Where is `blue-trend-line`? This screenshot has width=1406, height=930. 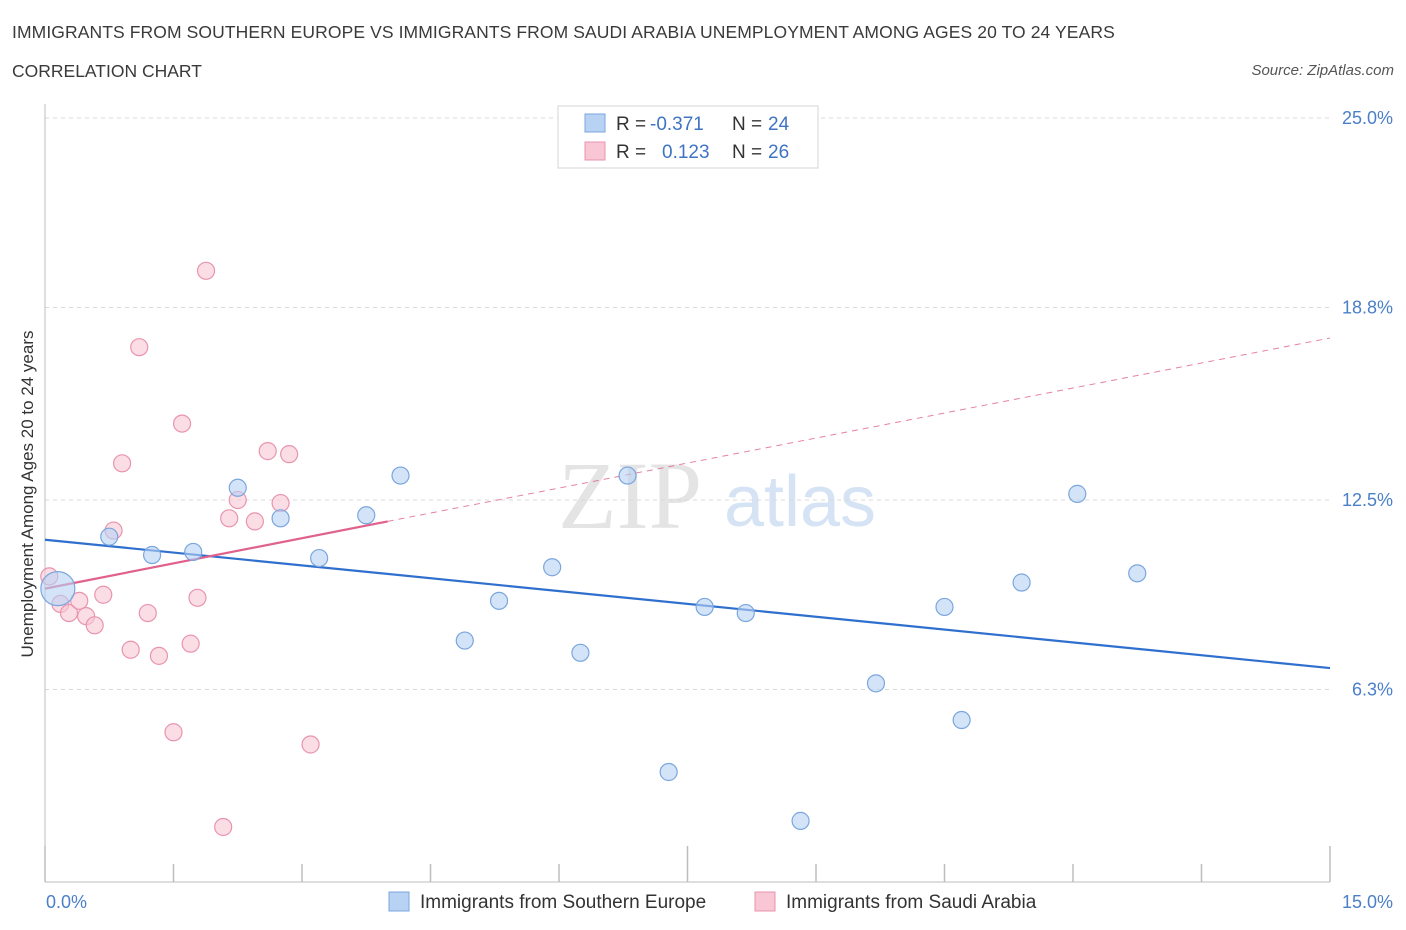 blue-trend-line is located at coordinates (687, 604).